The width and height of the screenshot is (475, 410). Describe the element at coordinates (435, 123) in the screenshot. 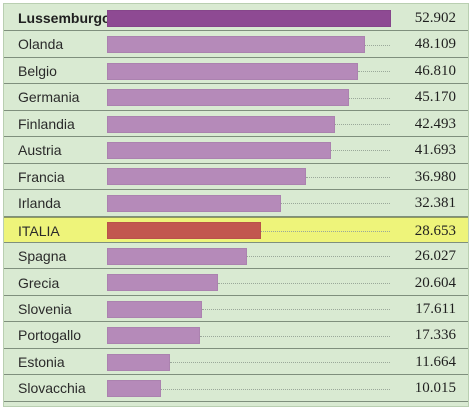

I see `value-label: 42.493` at that location.